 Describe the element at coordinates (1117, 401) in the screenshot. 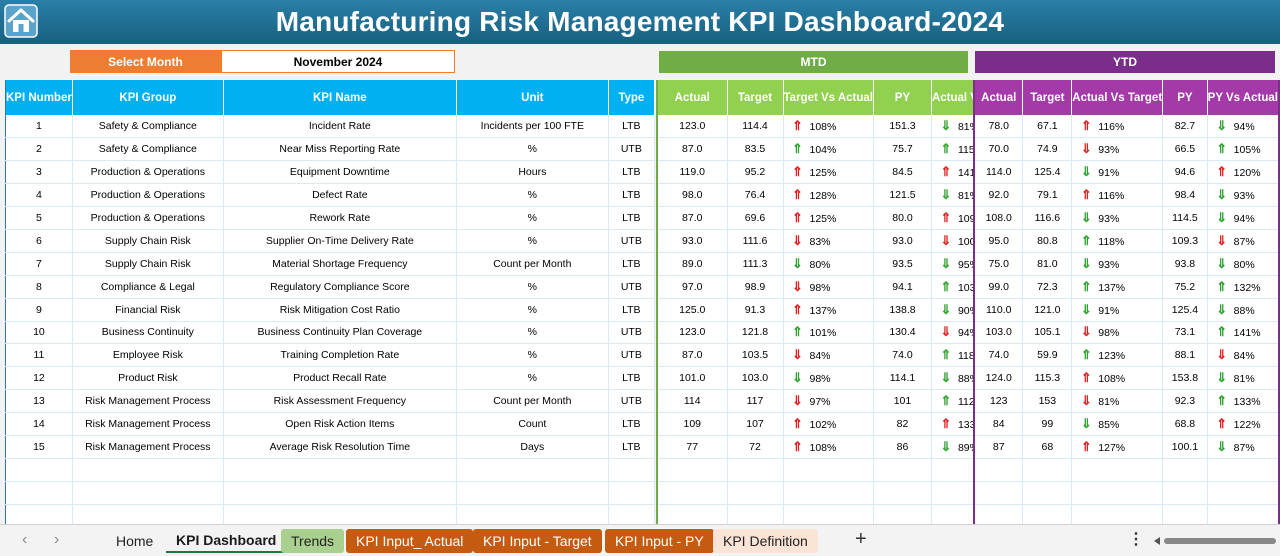

I see `ytd-actual-vs-target: ⇓ 81%` at that location.